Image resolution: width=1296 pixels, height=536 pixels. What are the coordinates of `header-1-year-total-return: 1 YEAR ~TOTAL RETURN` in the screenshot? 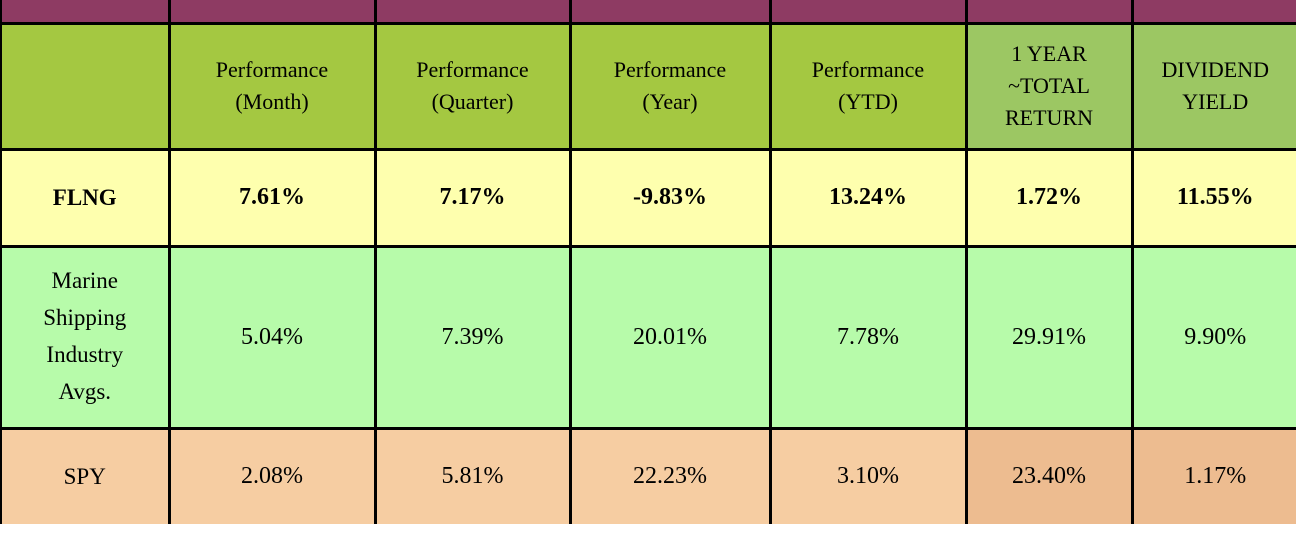 It's located at (1049, 85).